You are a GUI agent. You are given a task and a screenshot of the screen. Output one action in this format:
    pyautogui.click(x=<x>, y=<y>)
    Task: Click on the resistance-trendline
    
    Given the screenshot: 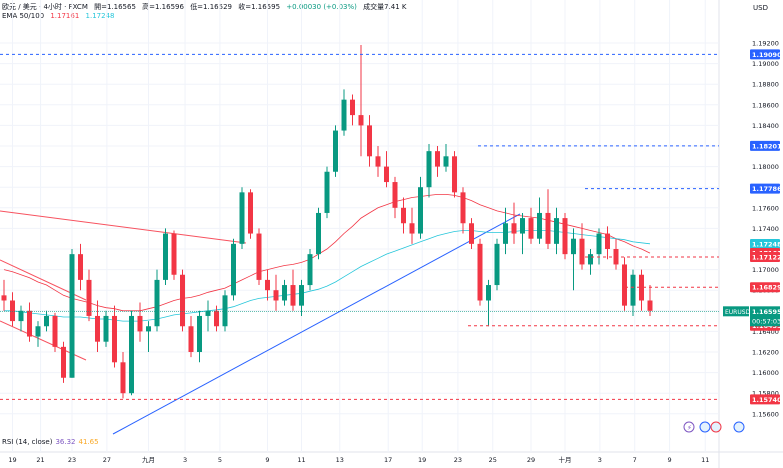 What is the action you would take?
    pyautogui.click(x=123, y=227)
    